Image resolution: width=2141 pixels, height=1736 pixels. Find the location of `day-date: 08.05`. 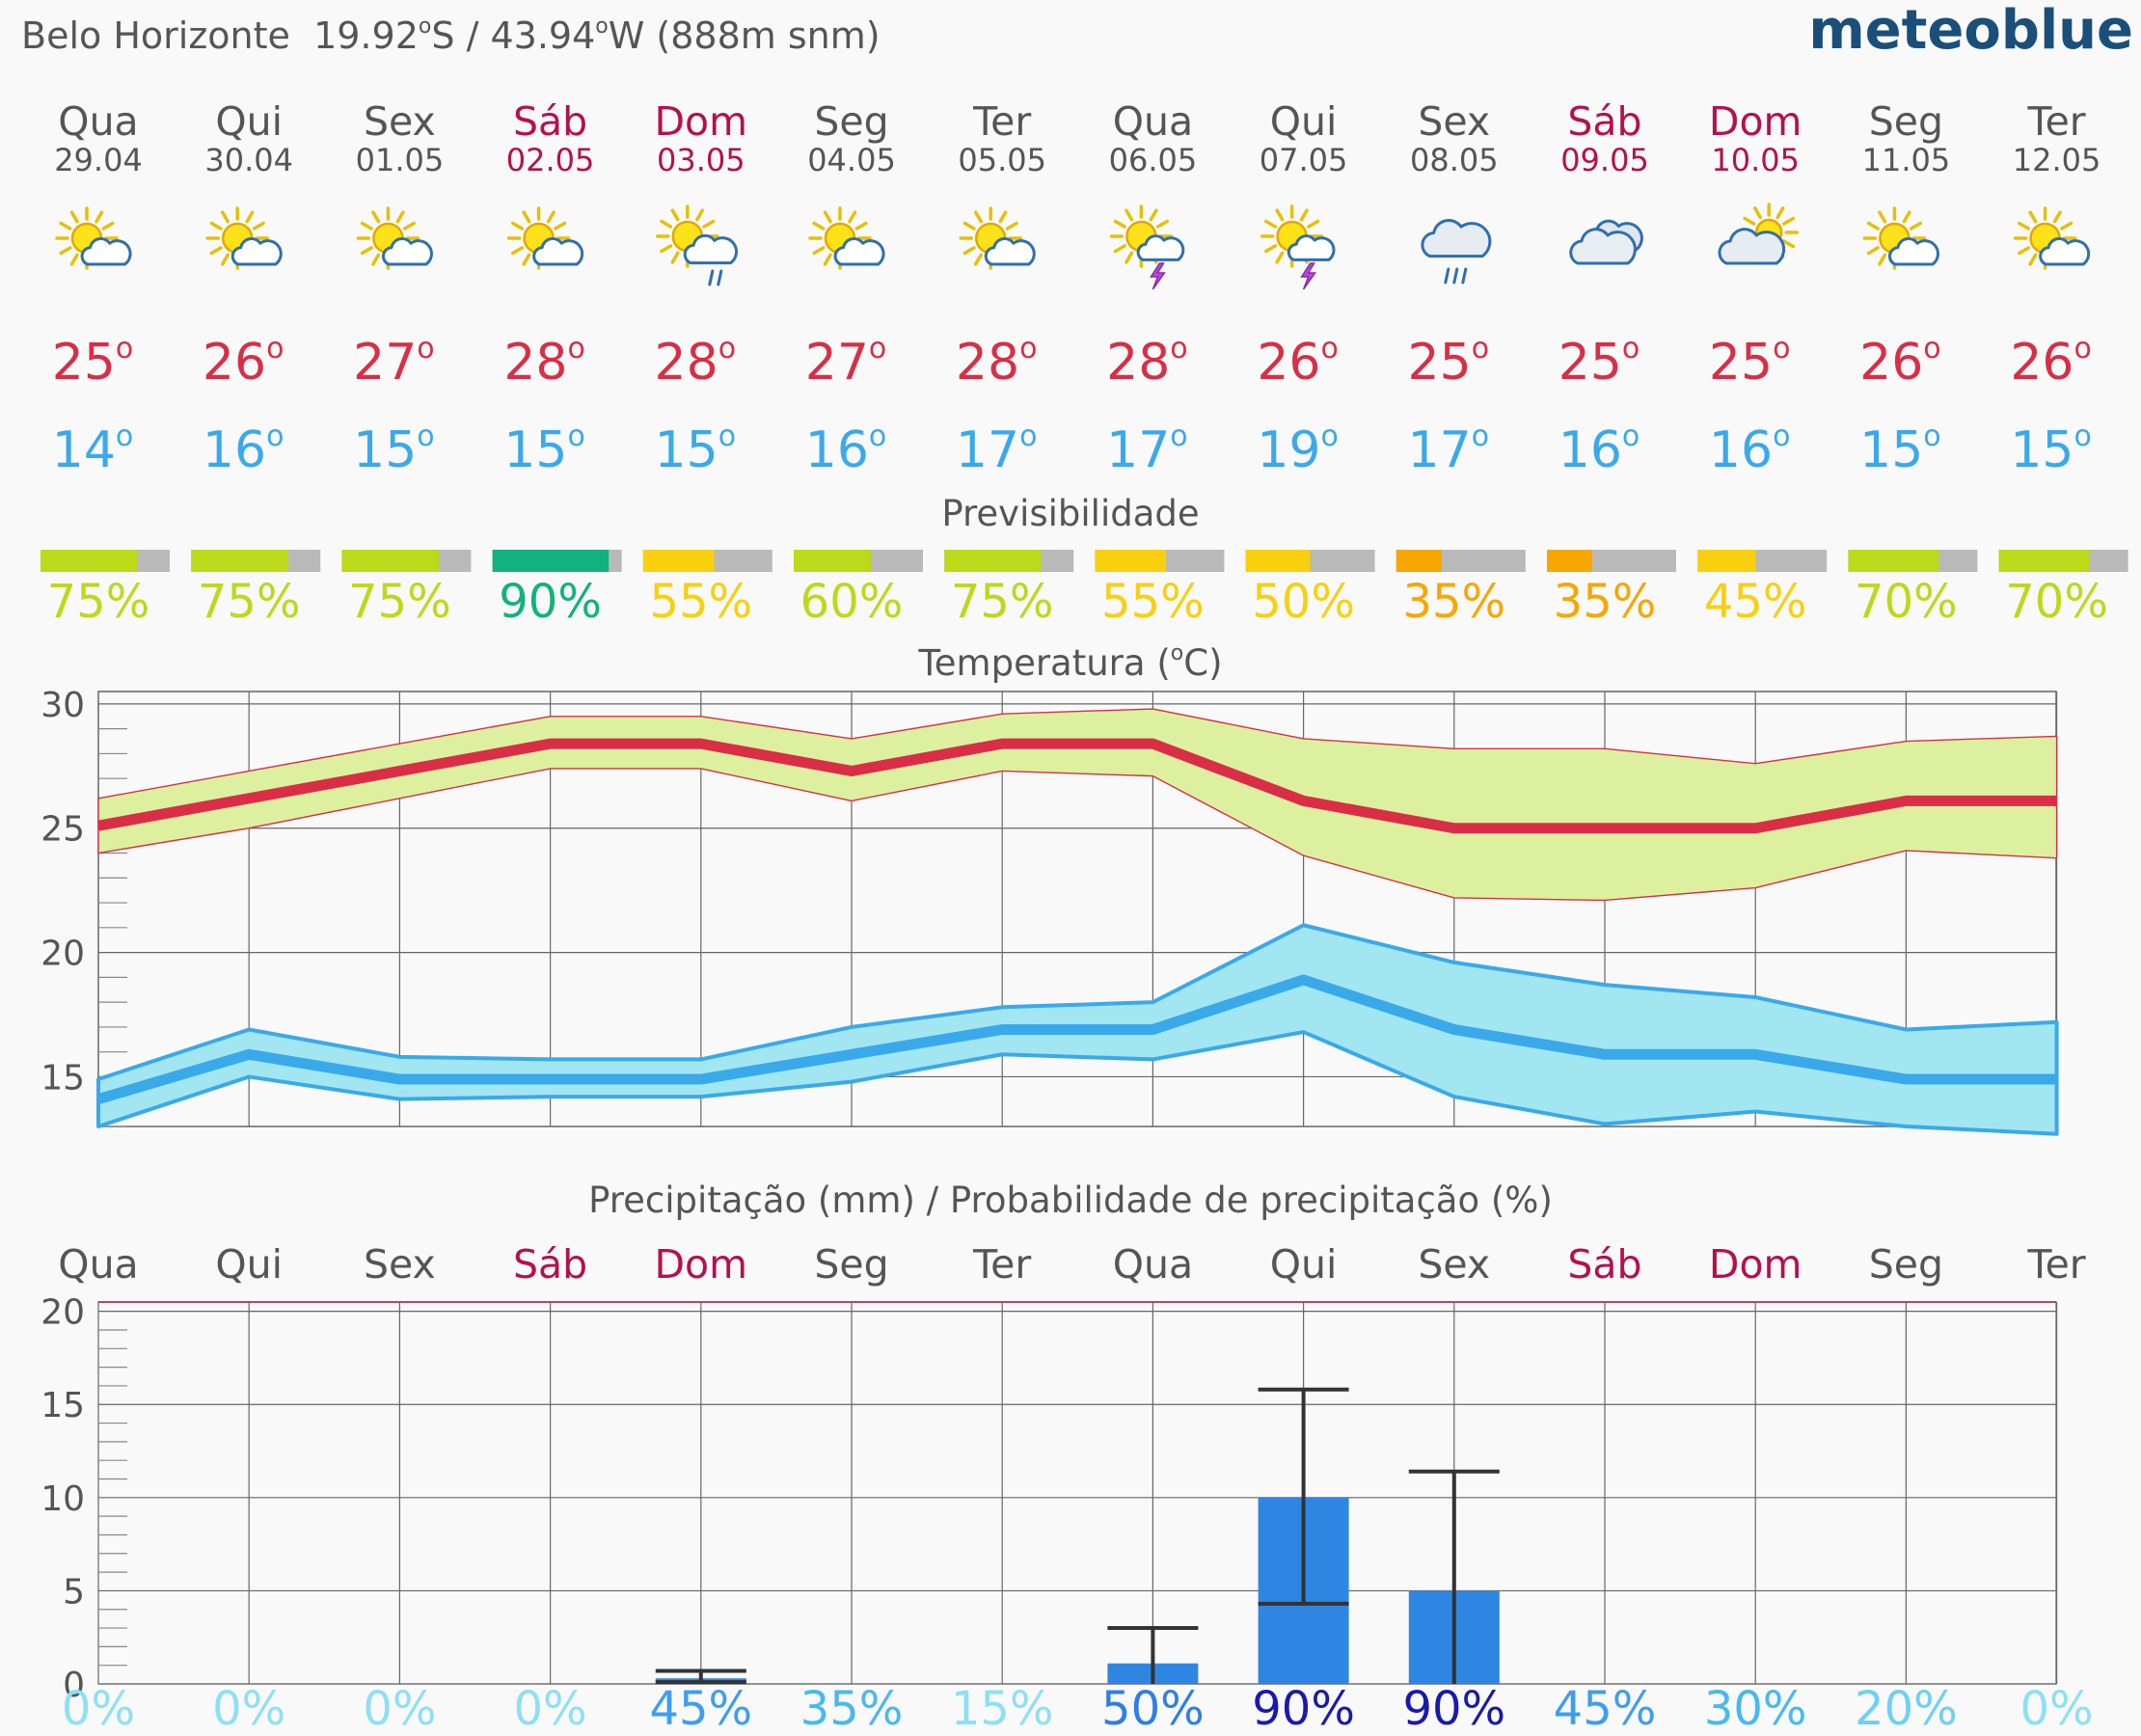

day-date: 08.05 is located at coordinates (1454, 160).